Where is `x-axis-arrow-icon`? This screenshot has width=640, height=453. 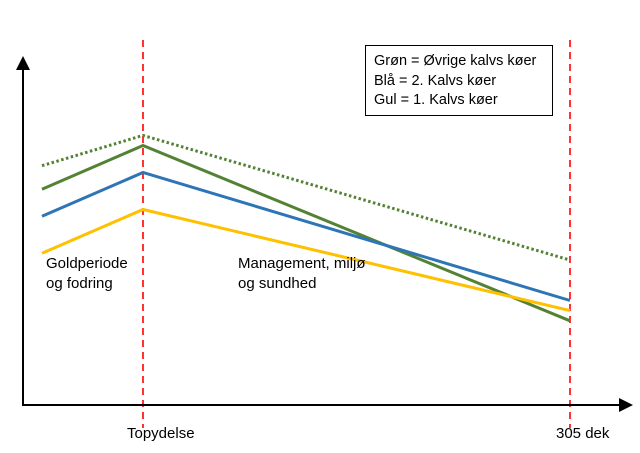
x-axis-arrow-icon is located at coordinates (626, 405).